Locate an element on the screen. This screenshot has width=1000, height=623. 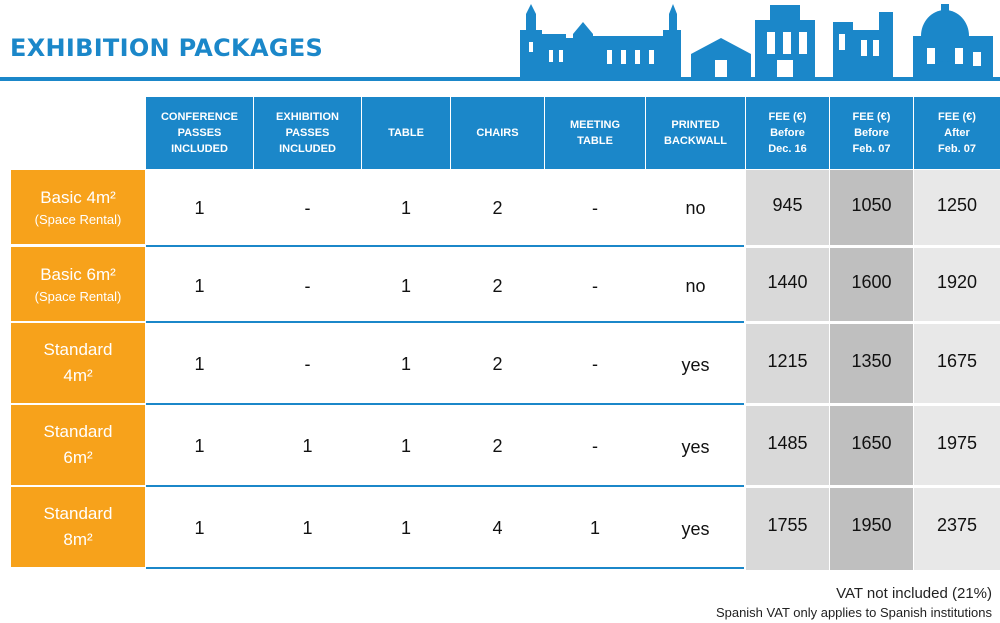
cell-fee-after-feb: 1250 is located at coordinates (957, 204).